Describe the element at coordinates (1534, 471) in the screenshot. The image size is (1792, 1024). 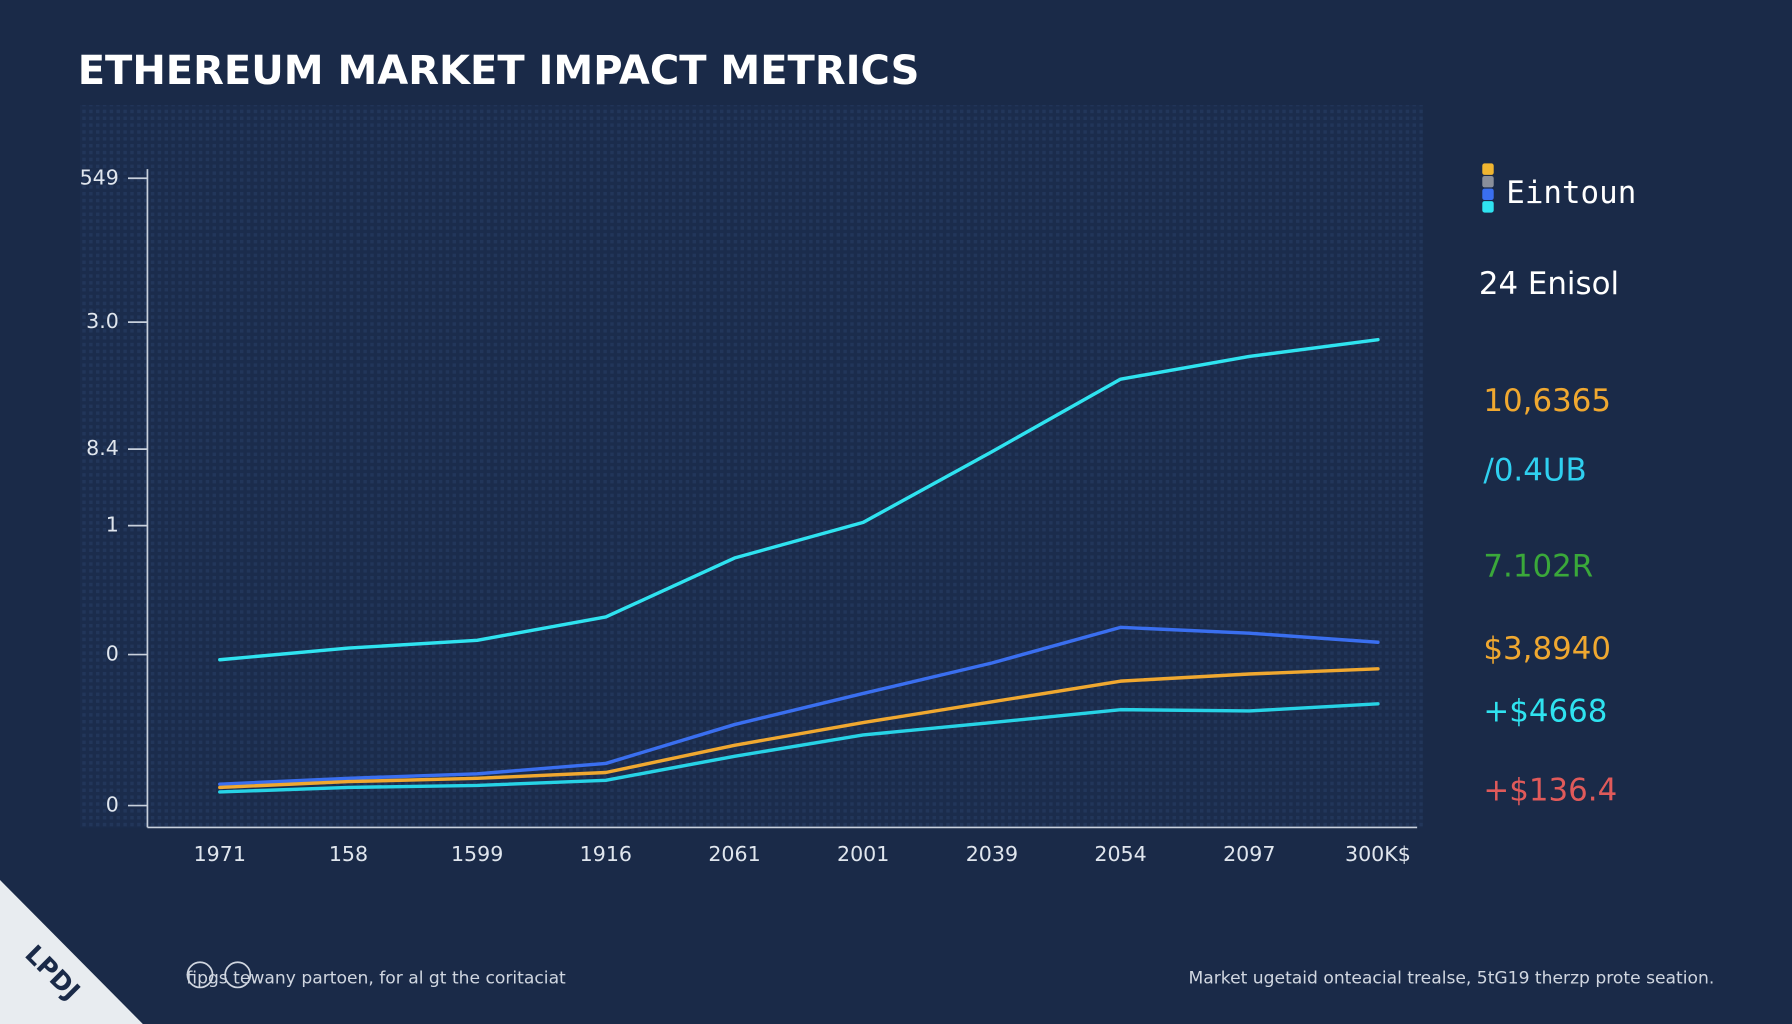
I see `side-label: /0.4UB` at that location.